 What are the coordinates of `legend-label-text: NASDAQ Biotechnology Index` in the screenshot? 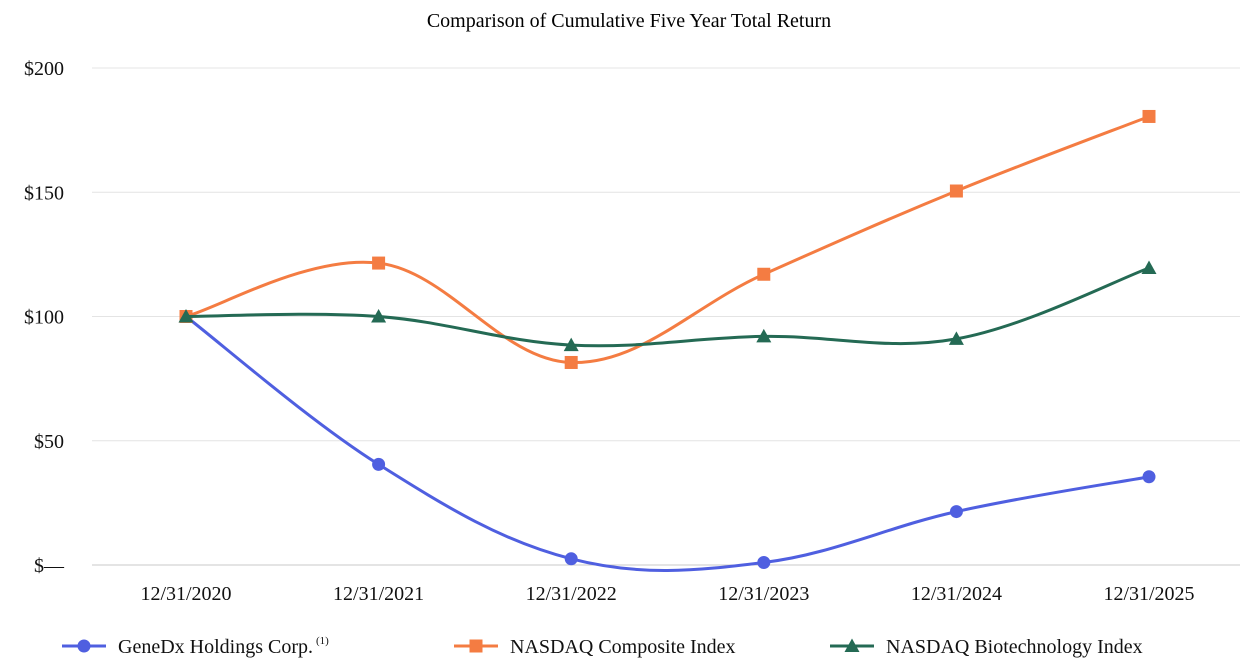 It's located at (1014, 647).